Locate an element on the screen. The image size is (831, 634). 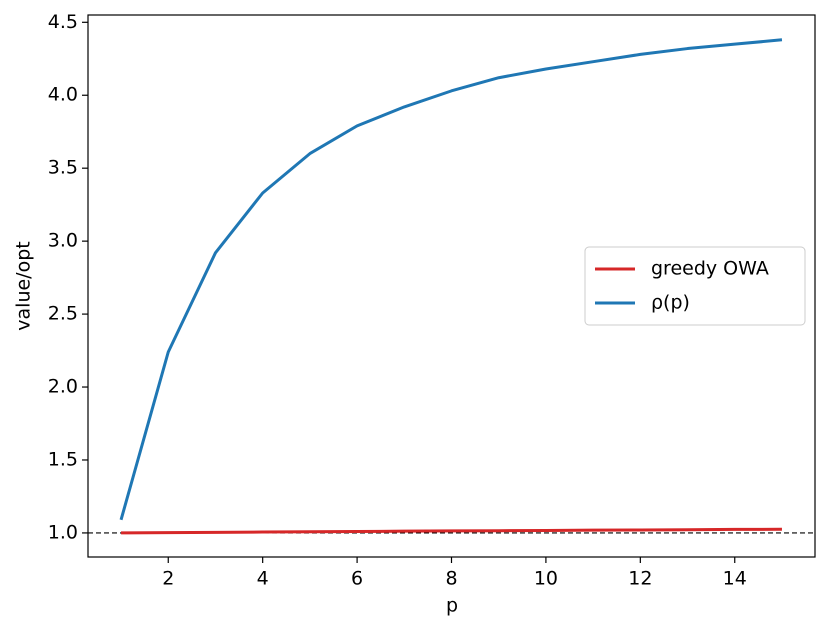
x-tick-label: 6 is located at coordinates (357, 579).